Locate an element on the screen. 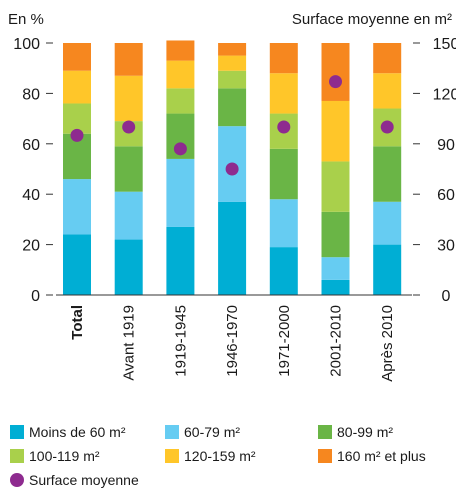 This screenshot has width=456, height=497. right-tick-label: 30 is located at coordinates (446, 246).